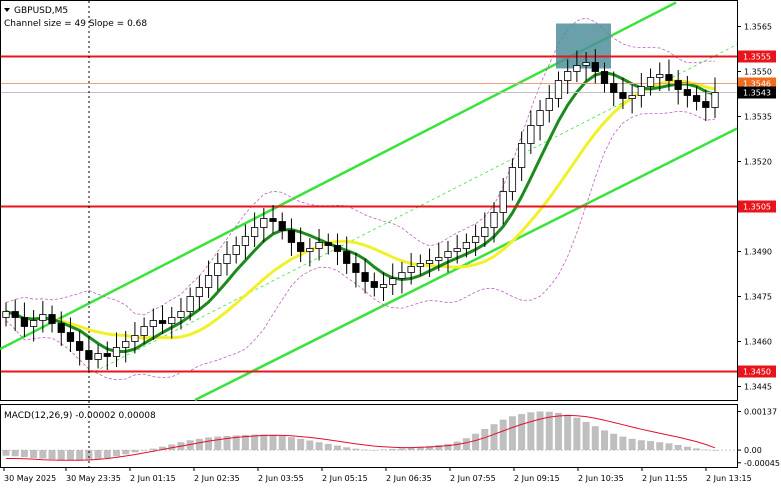  What do you see at coordinates (345, 478) in the screenshot?
I see `time-axis-label: 2 Jun 05:15` at bounding box center [345, 478].